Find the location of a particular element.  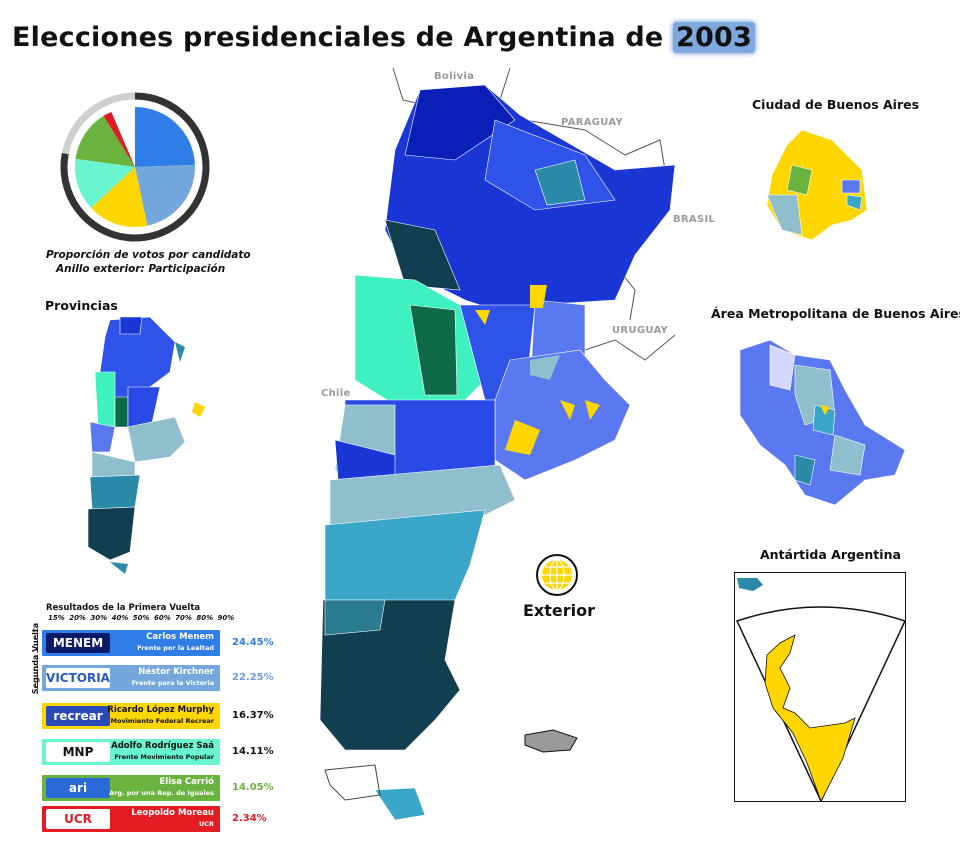

country-label-bolivia: Bolivia is located at coordinates (454, 76).